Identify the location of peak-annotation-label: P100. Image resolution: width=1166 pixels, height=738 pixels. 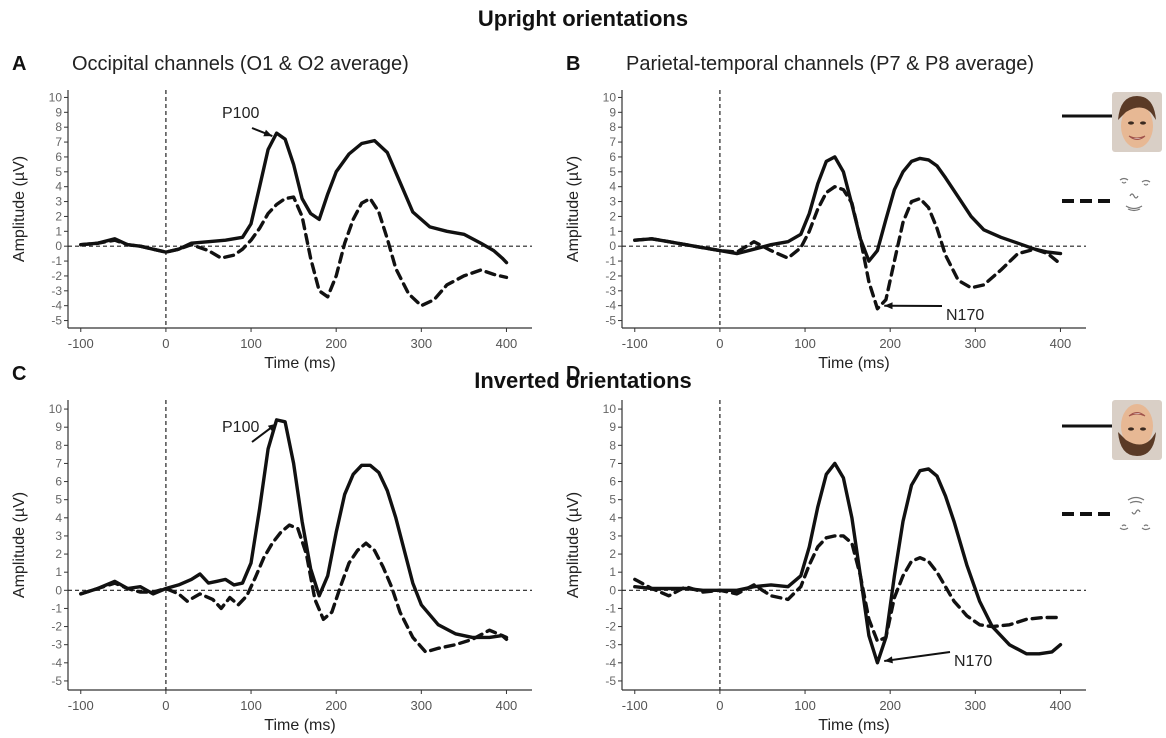
(240, 113).